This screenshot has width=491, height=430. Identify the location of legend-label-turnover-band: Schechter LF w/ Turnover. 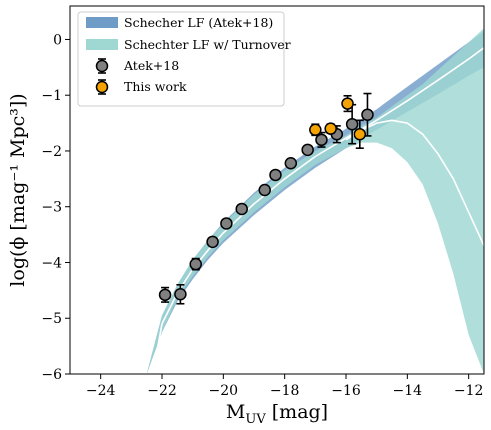
(207, 44).